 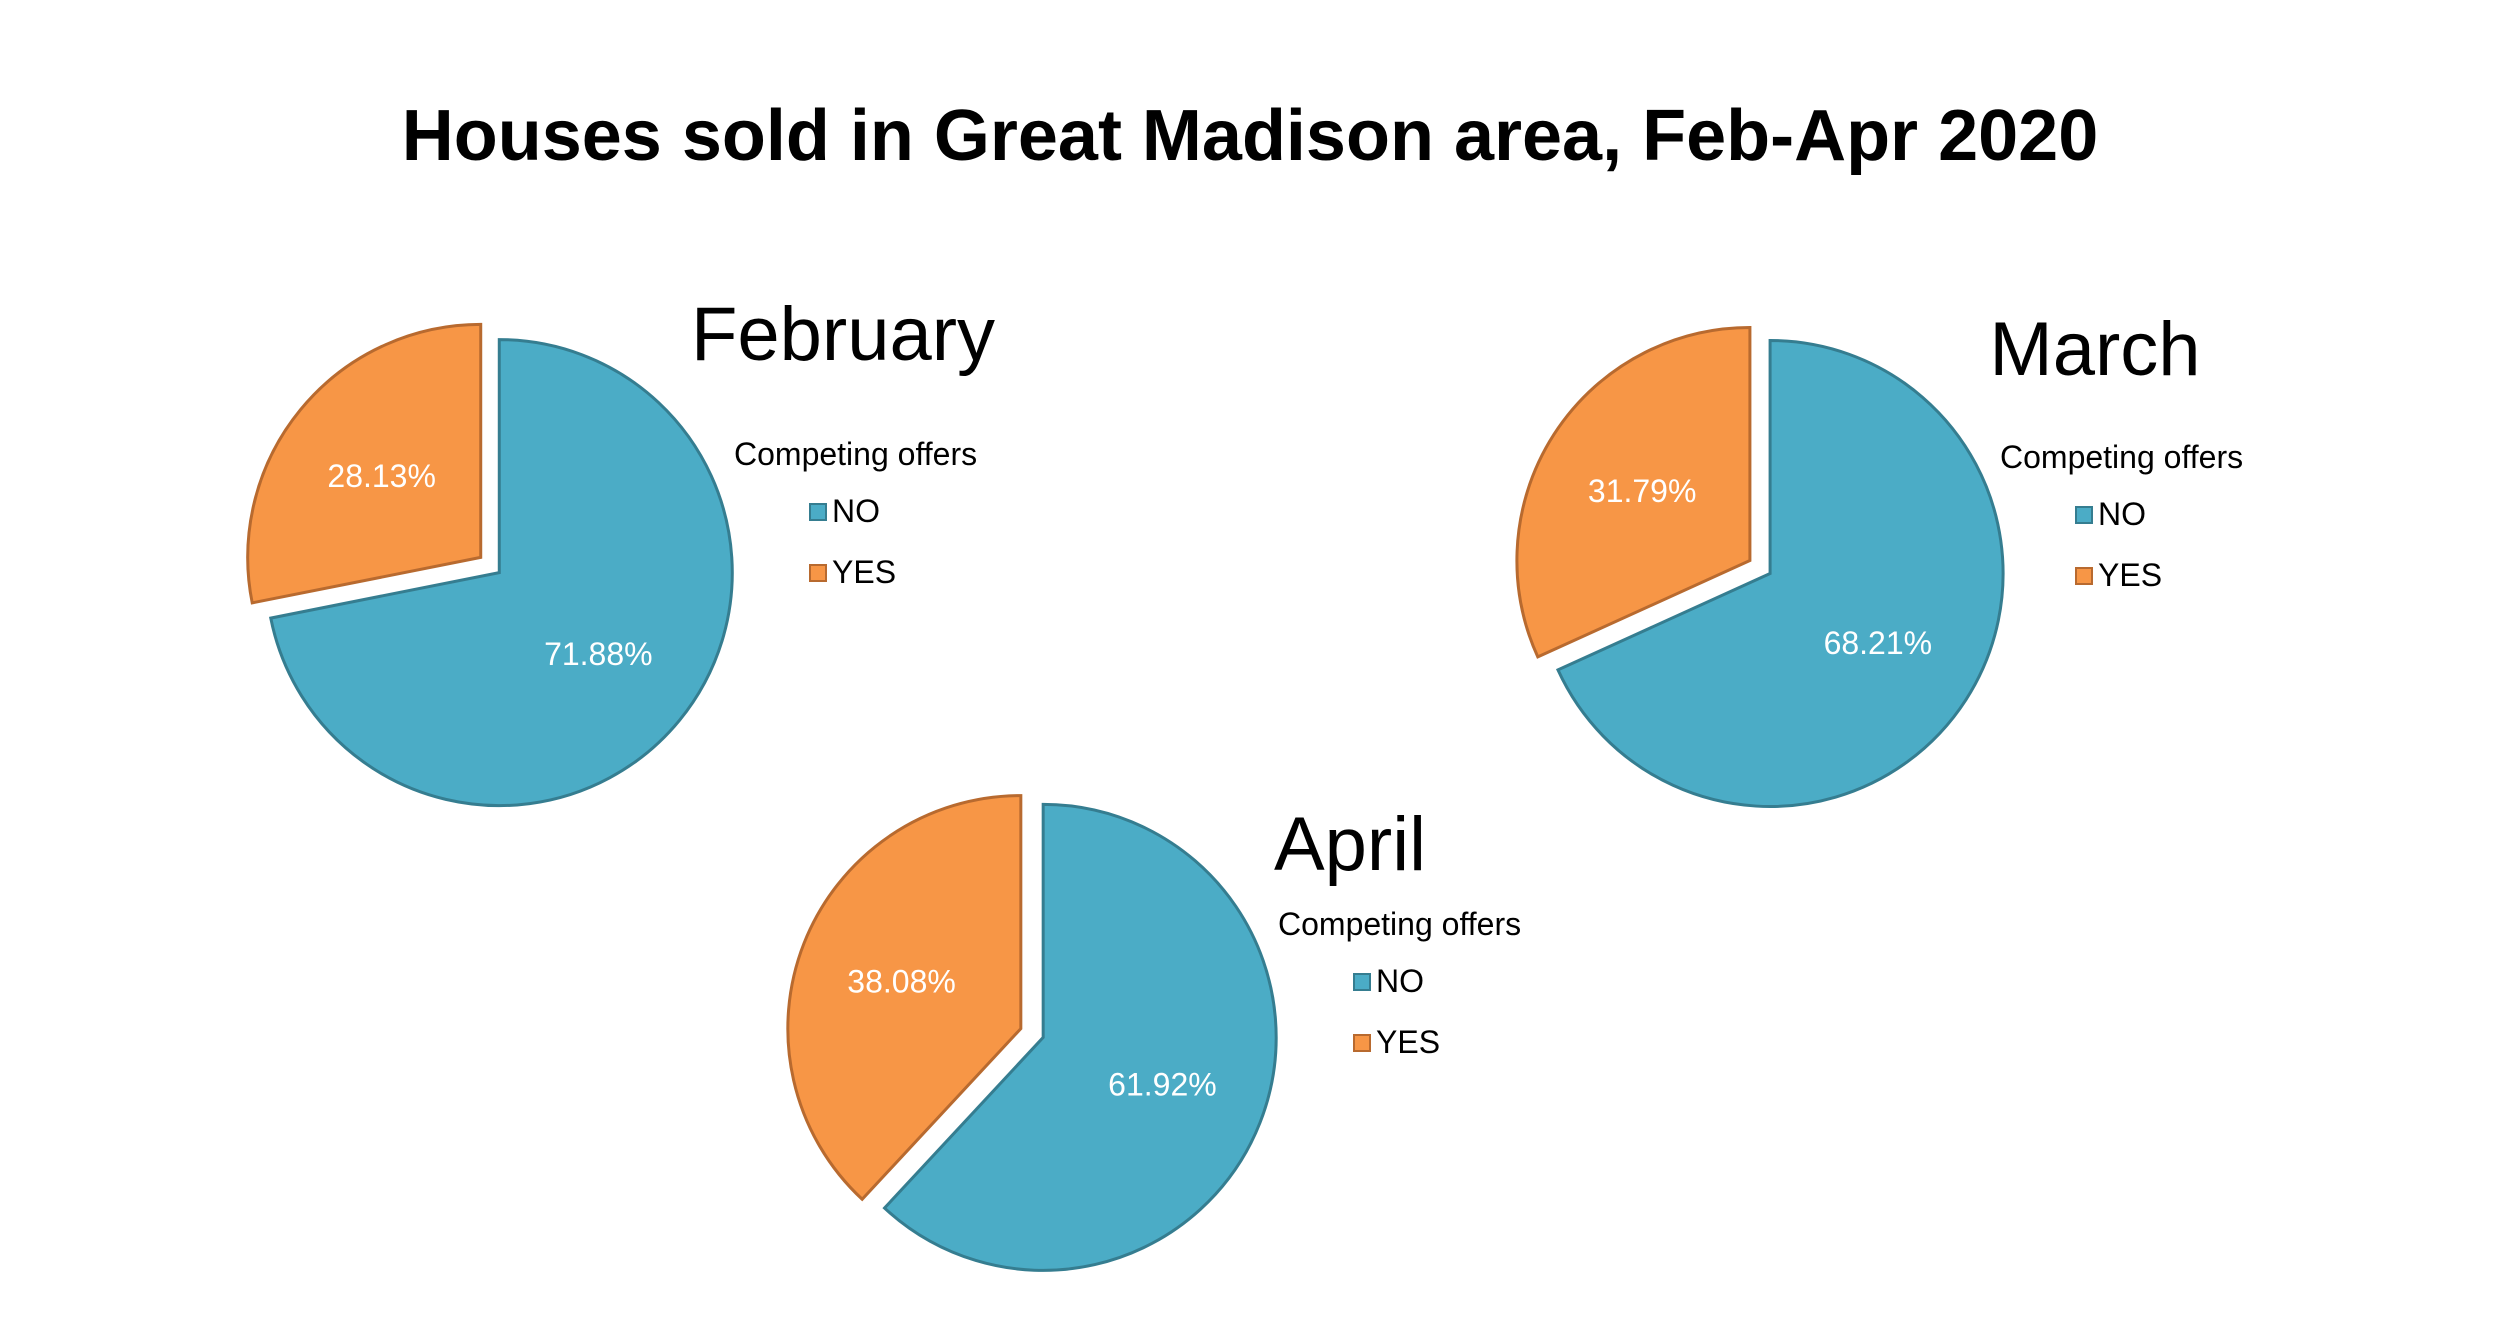 I want to click on pie-chart-april: 61.92% 38.08% April Competing offers NO YES, so click(x=1153, y=1033).